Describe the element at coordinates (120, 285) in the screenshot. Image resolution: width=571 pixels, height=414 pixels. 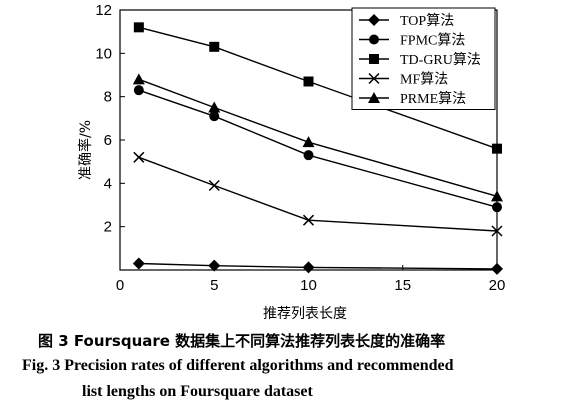
I see `x-tick-label: 0` at that location.